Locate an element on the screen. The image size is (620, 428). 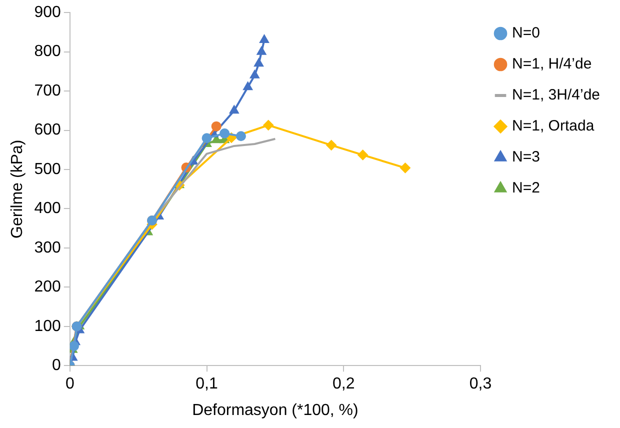
y-tick-label: 900 is located at coordinates (47, 13).